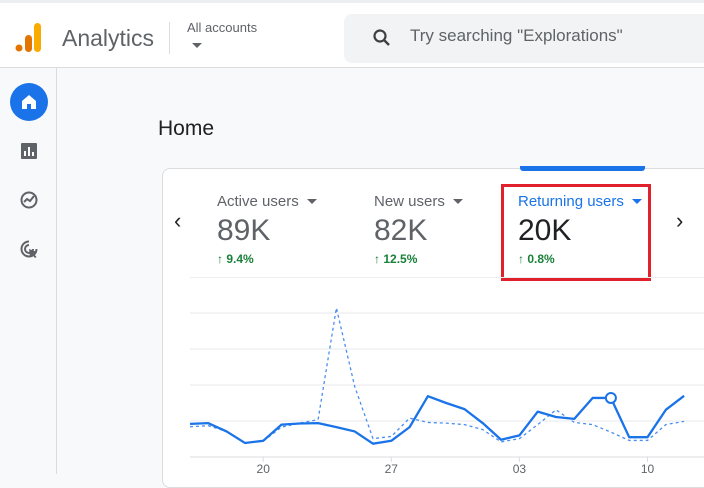 This screenshot has width=704, height=488. I want to click on search-input, so click(557, 36).